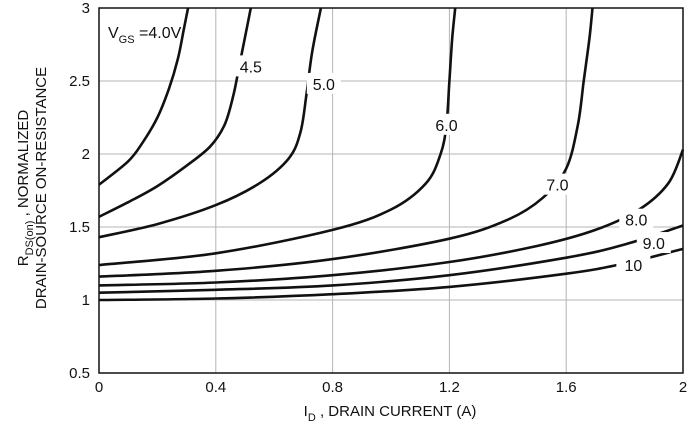  I want to click on y-tick-label: 2, so click(86, 154).